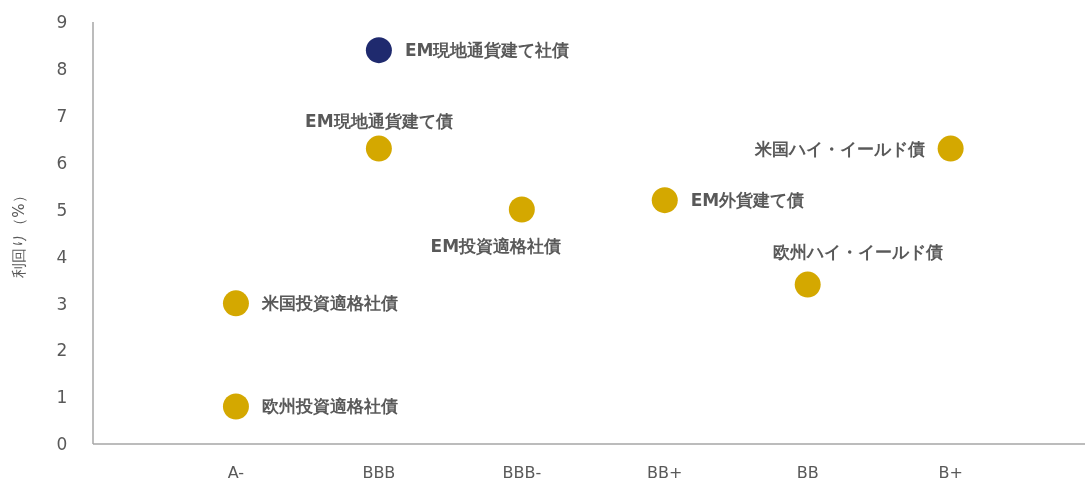 Image resolution: width=1087 pixels, height=482 pixels. Describe the element at coordinates (329, 303) in the screenshot. I see `series-label: 米国投資適格社債` at that location.